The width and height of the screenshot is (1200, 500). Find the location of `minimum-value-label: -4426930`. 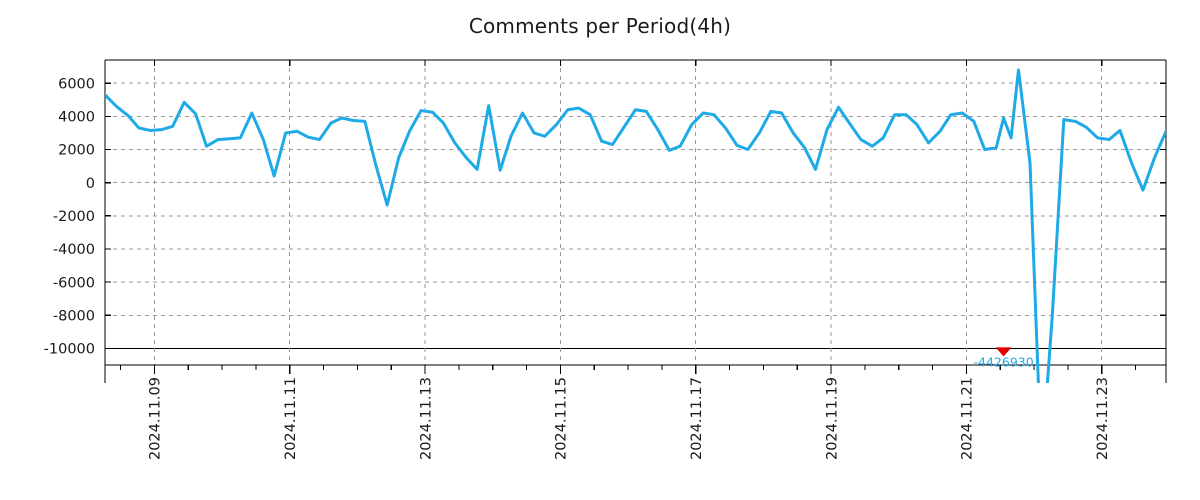

minimum-value-label: -4426930 is located at coordinates (1004, 361).